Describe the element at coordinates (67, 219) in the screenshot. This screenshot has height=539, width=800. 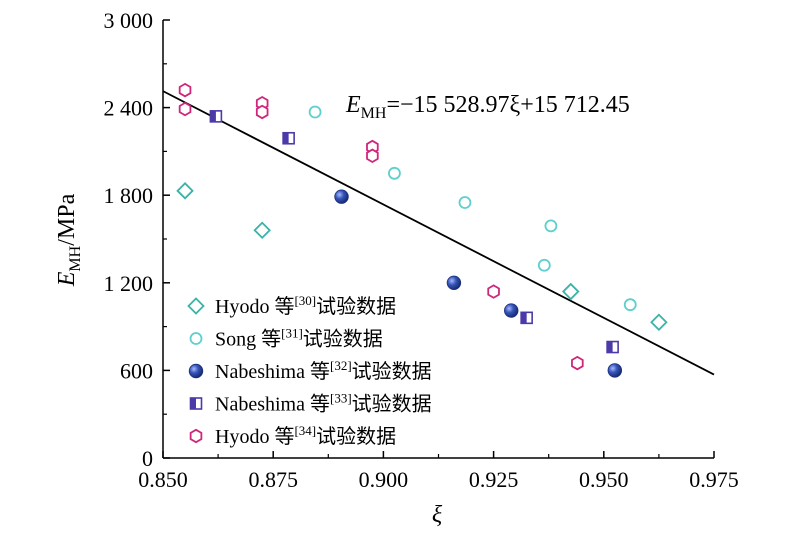
I see `y-axis-label-unit: /MPa` at that location.